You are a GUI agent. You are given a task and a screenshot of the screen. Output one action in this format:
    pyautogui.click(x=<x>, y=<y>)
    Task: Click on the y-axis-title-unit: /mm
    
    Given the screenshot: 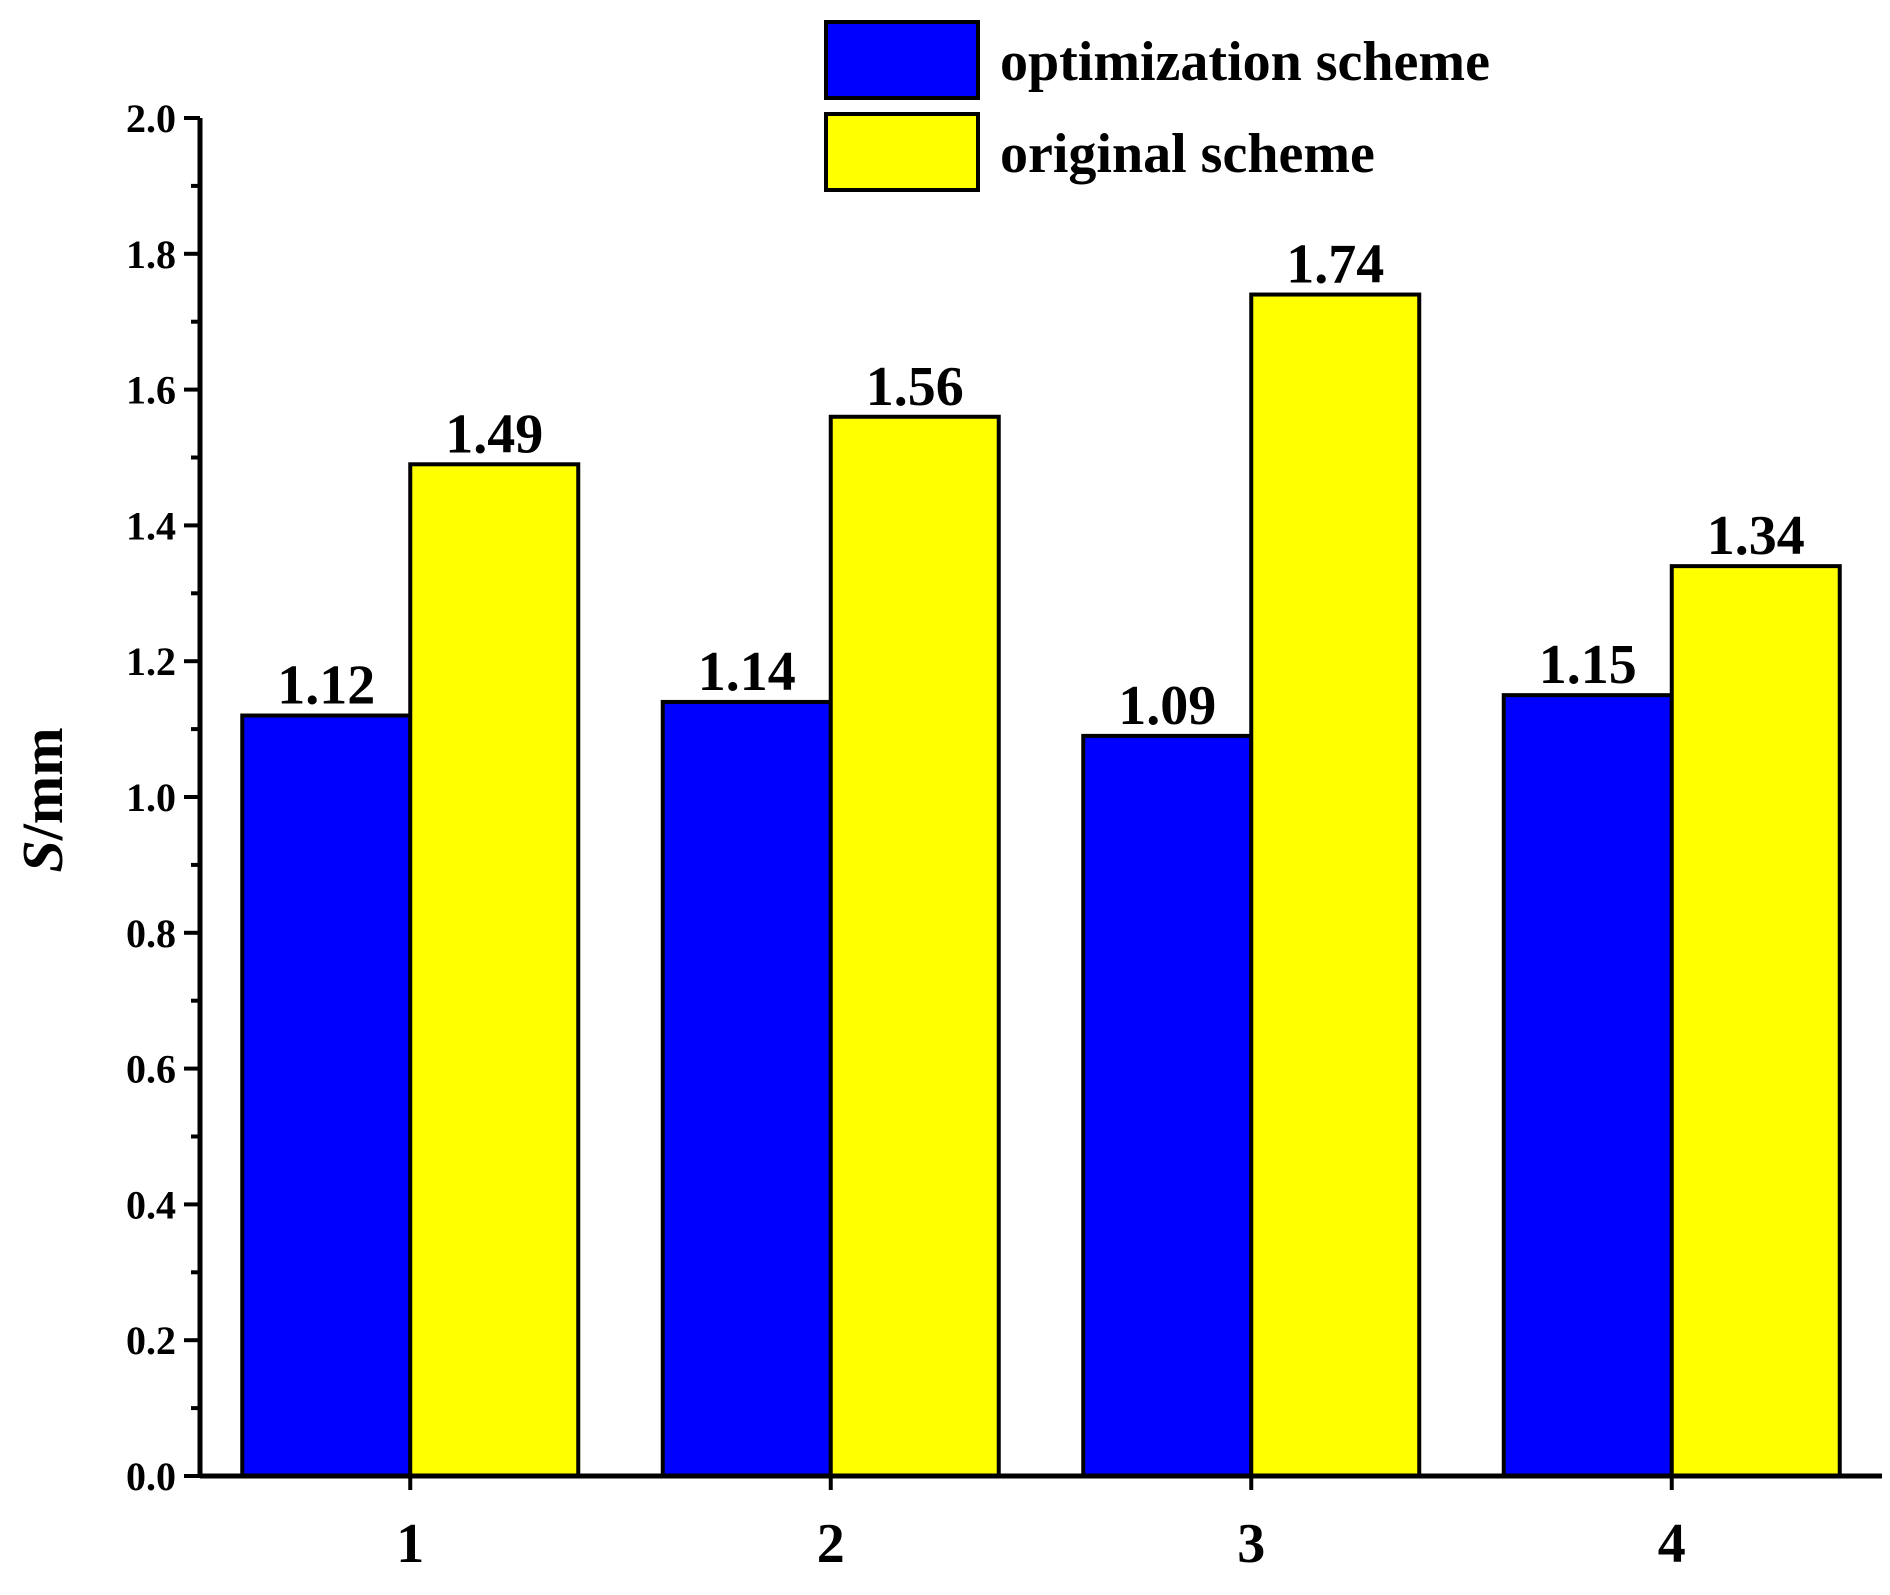 What is the action you would take?
    pyautogui.click(x=42, y=784)
    